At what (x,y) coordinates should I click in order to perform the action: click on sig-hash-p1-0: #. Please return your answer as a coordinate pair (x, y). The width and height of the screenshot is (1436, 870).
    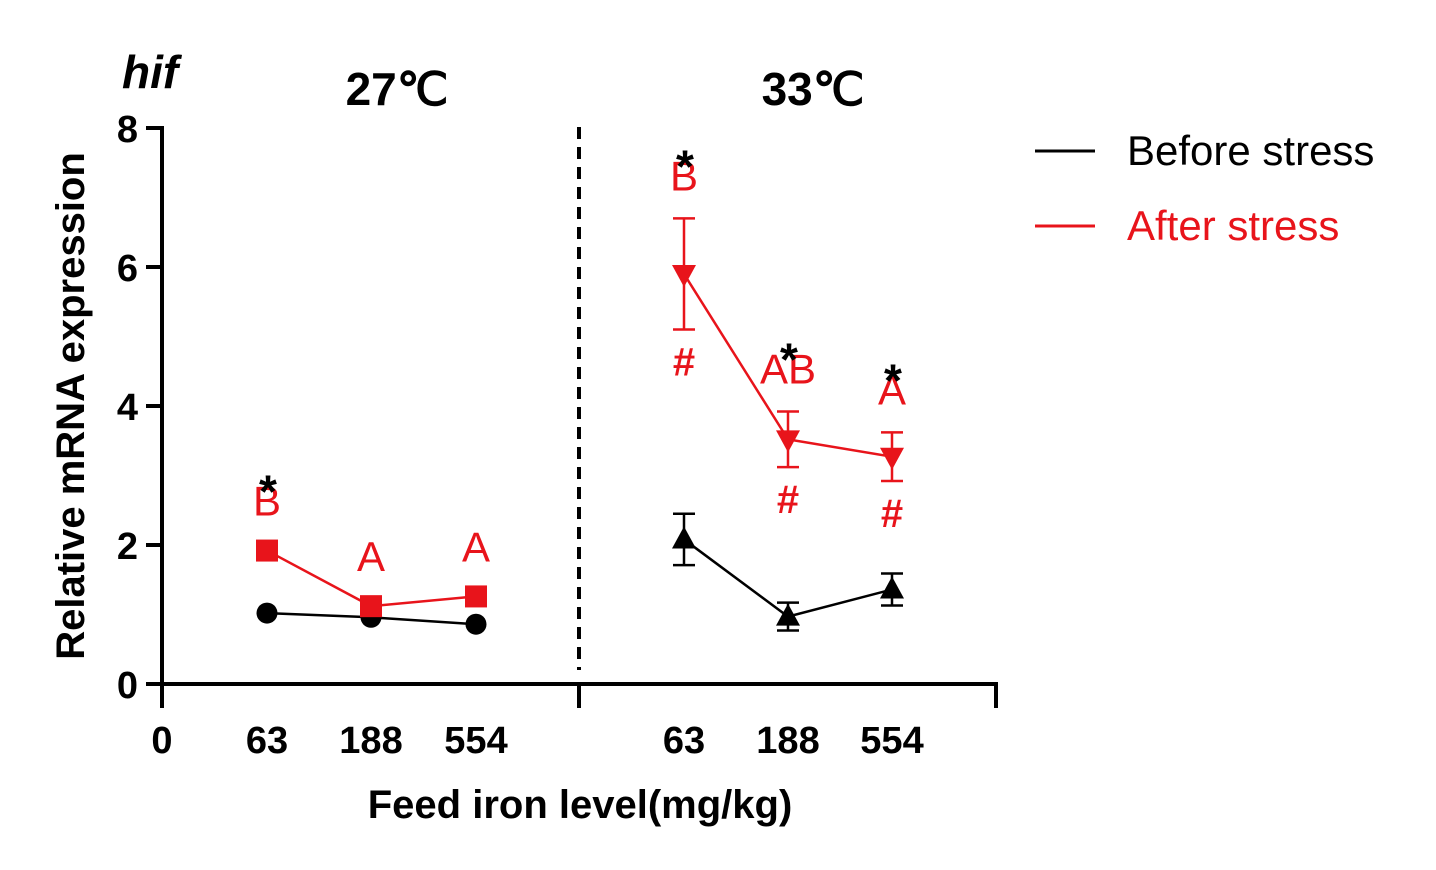
    Looking at the image, I should click on (684, 363).